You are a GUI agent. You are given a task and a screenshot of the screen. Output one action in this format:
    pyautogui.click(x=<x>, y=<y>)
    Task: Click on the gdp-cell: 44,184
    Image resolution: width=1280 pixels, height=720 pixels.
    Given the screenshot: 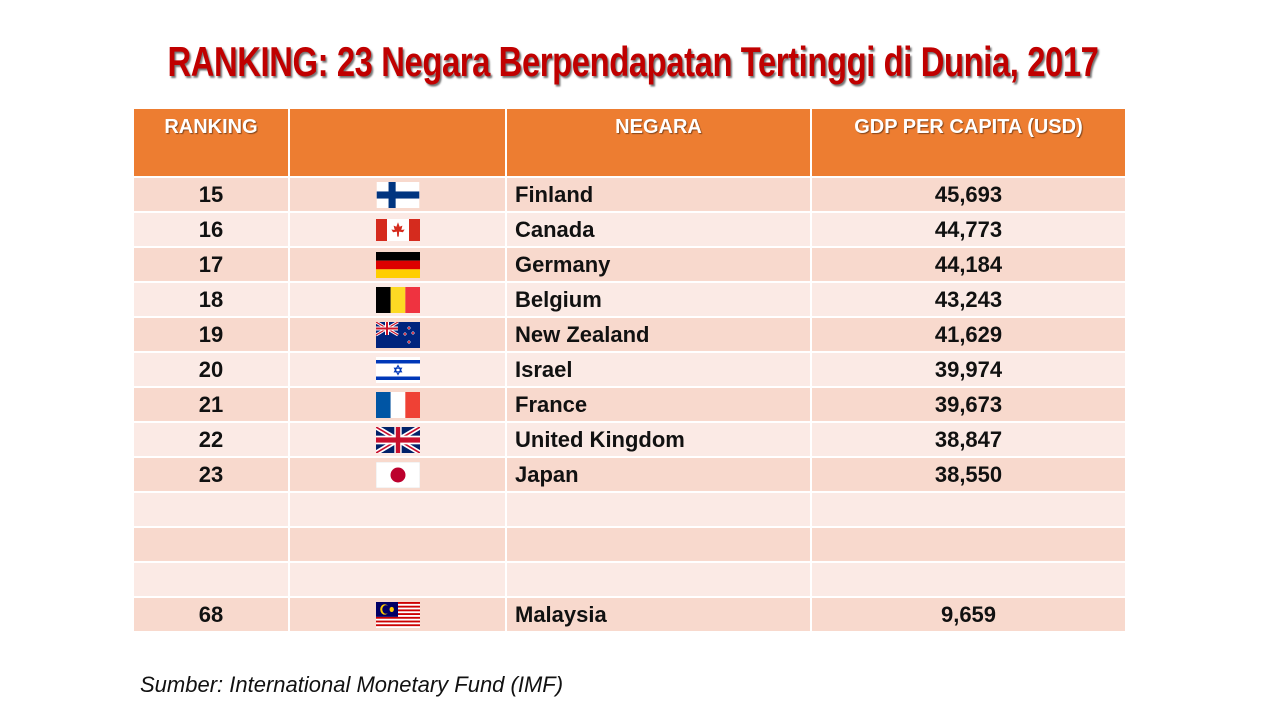 What is the action you would take?
    pyautogui.click(x=968, y=264)
    